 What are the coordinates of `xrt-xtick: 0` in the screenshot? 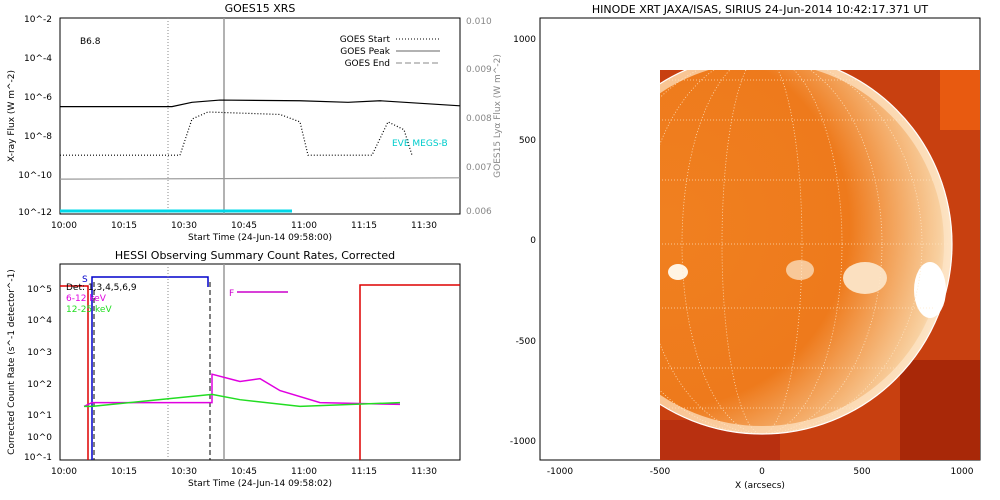 It's located at (762, 472).